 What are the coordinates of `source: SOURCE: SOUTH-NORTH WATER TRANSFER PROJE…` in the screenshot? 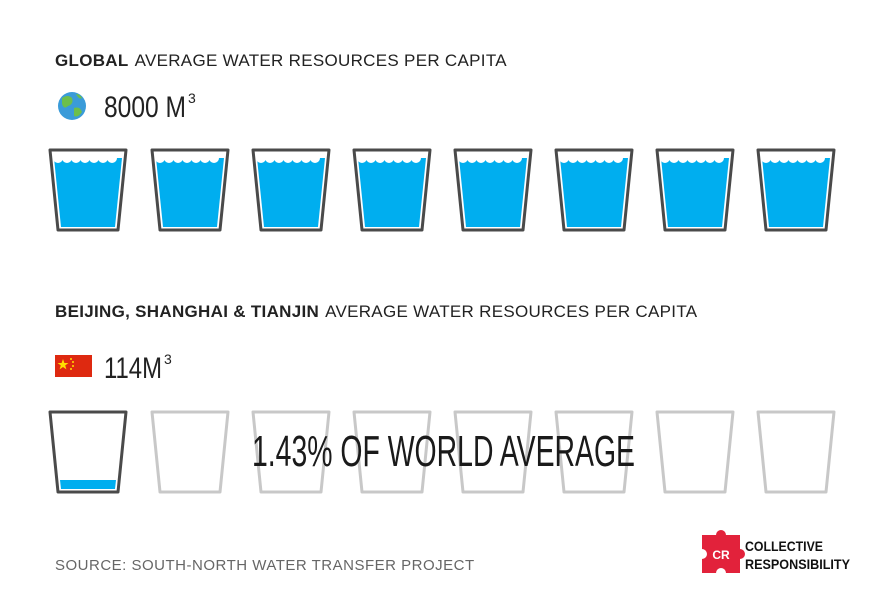 It's located at (265, 565).